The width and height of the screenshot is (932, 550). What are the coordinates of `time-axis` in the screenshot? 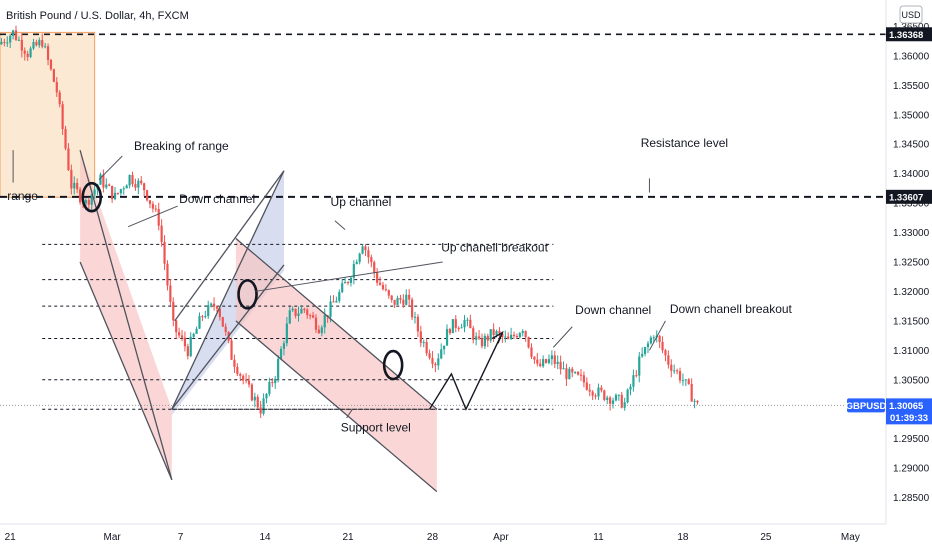 It's located at (443, 537).